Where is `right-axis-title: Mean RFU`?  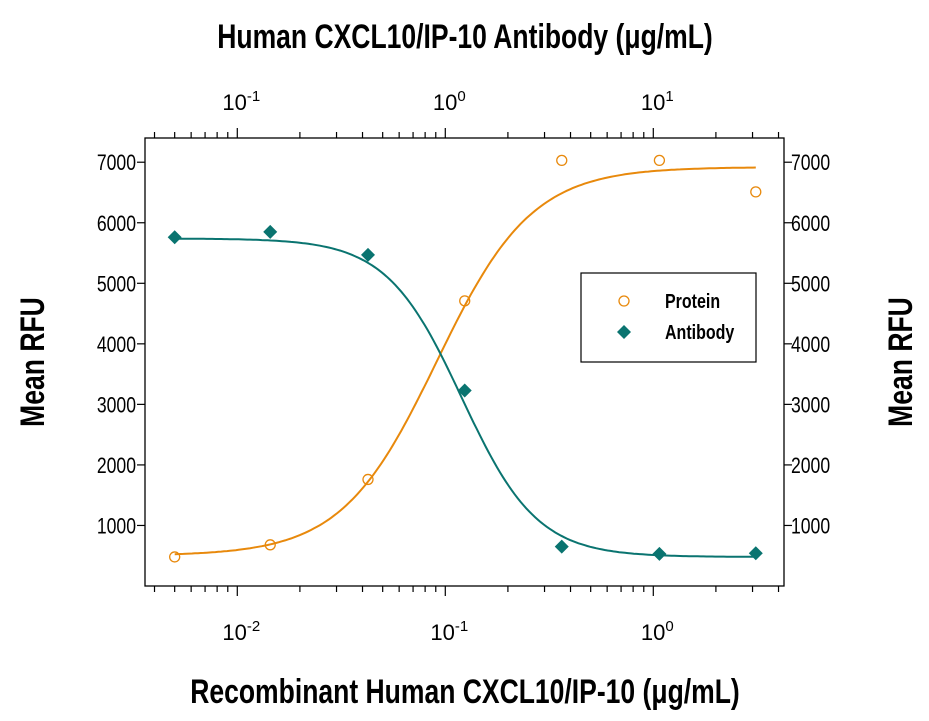 right-axis-title: Mean RFU is located at coordinates (901, 362).